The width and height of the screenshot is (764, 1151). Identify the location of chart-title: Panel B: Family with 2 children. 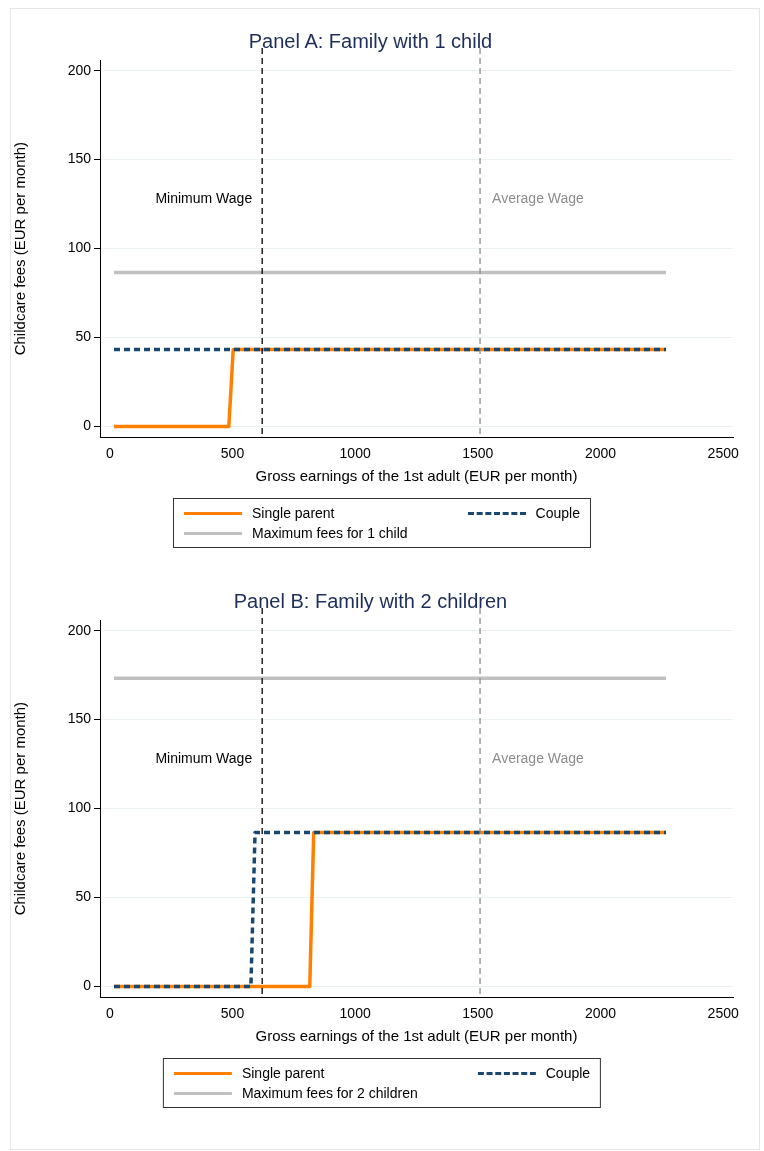
(370, 600).